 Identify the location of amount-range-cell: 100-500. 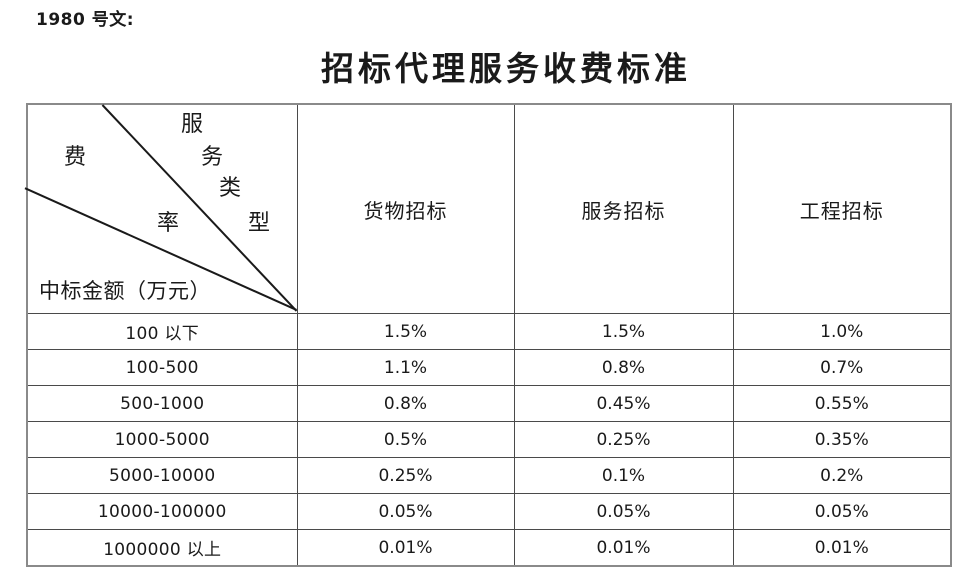
(162, 367).